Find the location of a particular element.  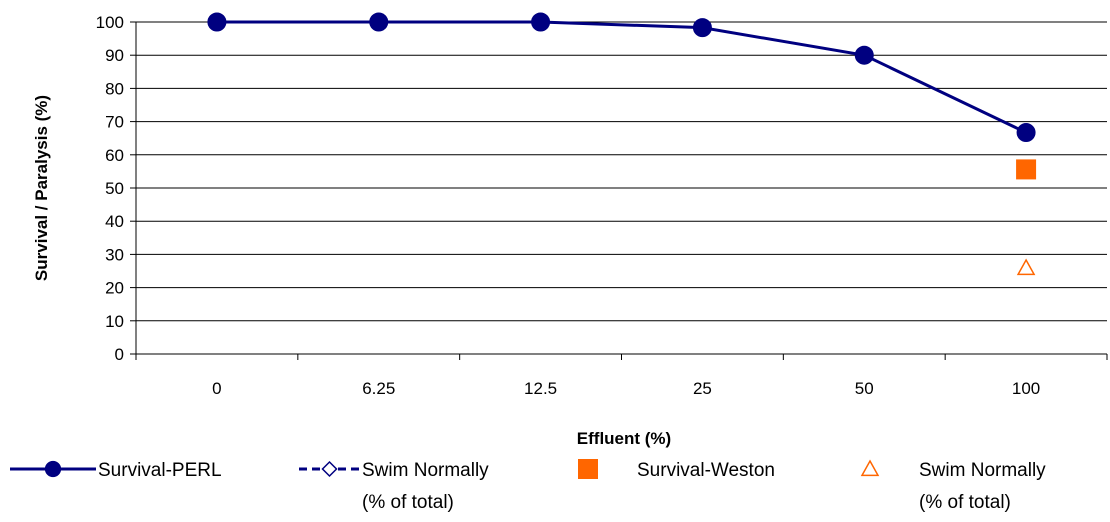

y-tick-label: 30 is located at coordinates (114, 254).